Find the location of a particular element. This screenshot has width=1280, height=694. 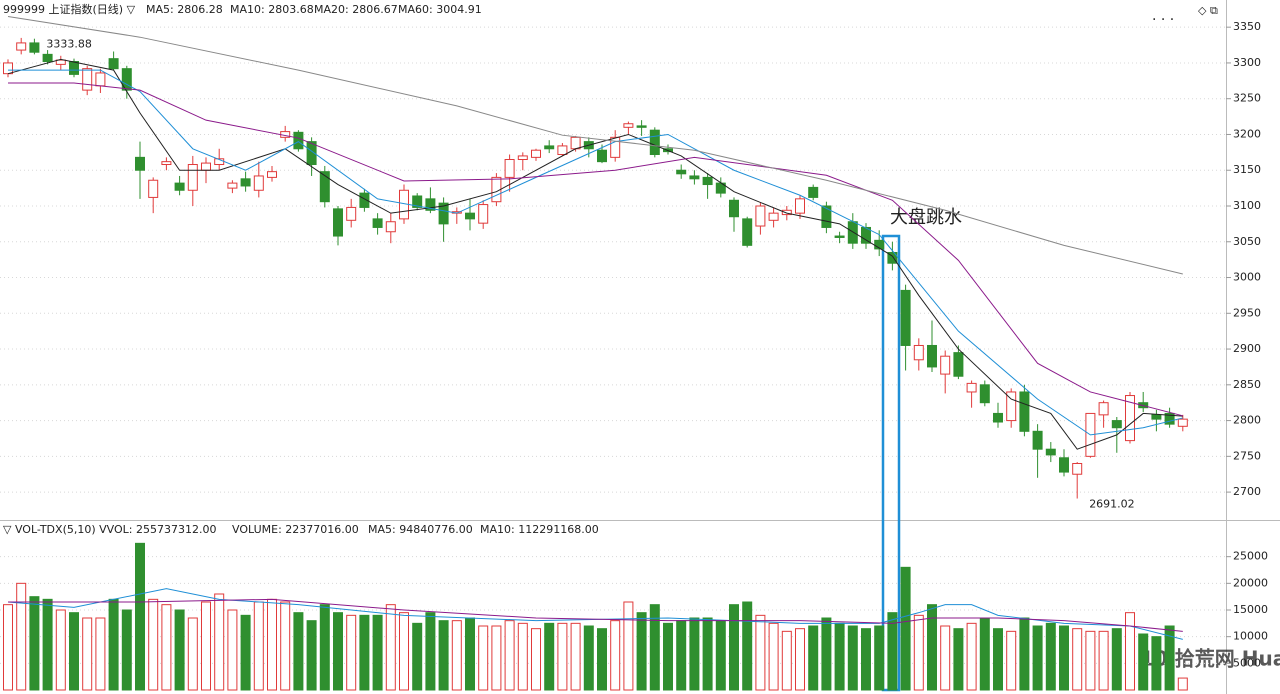

window-icons: ◇ ⧉ is located at coordinates (1208, 10).